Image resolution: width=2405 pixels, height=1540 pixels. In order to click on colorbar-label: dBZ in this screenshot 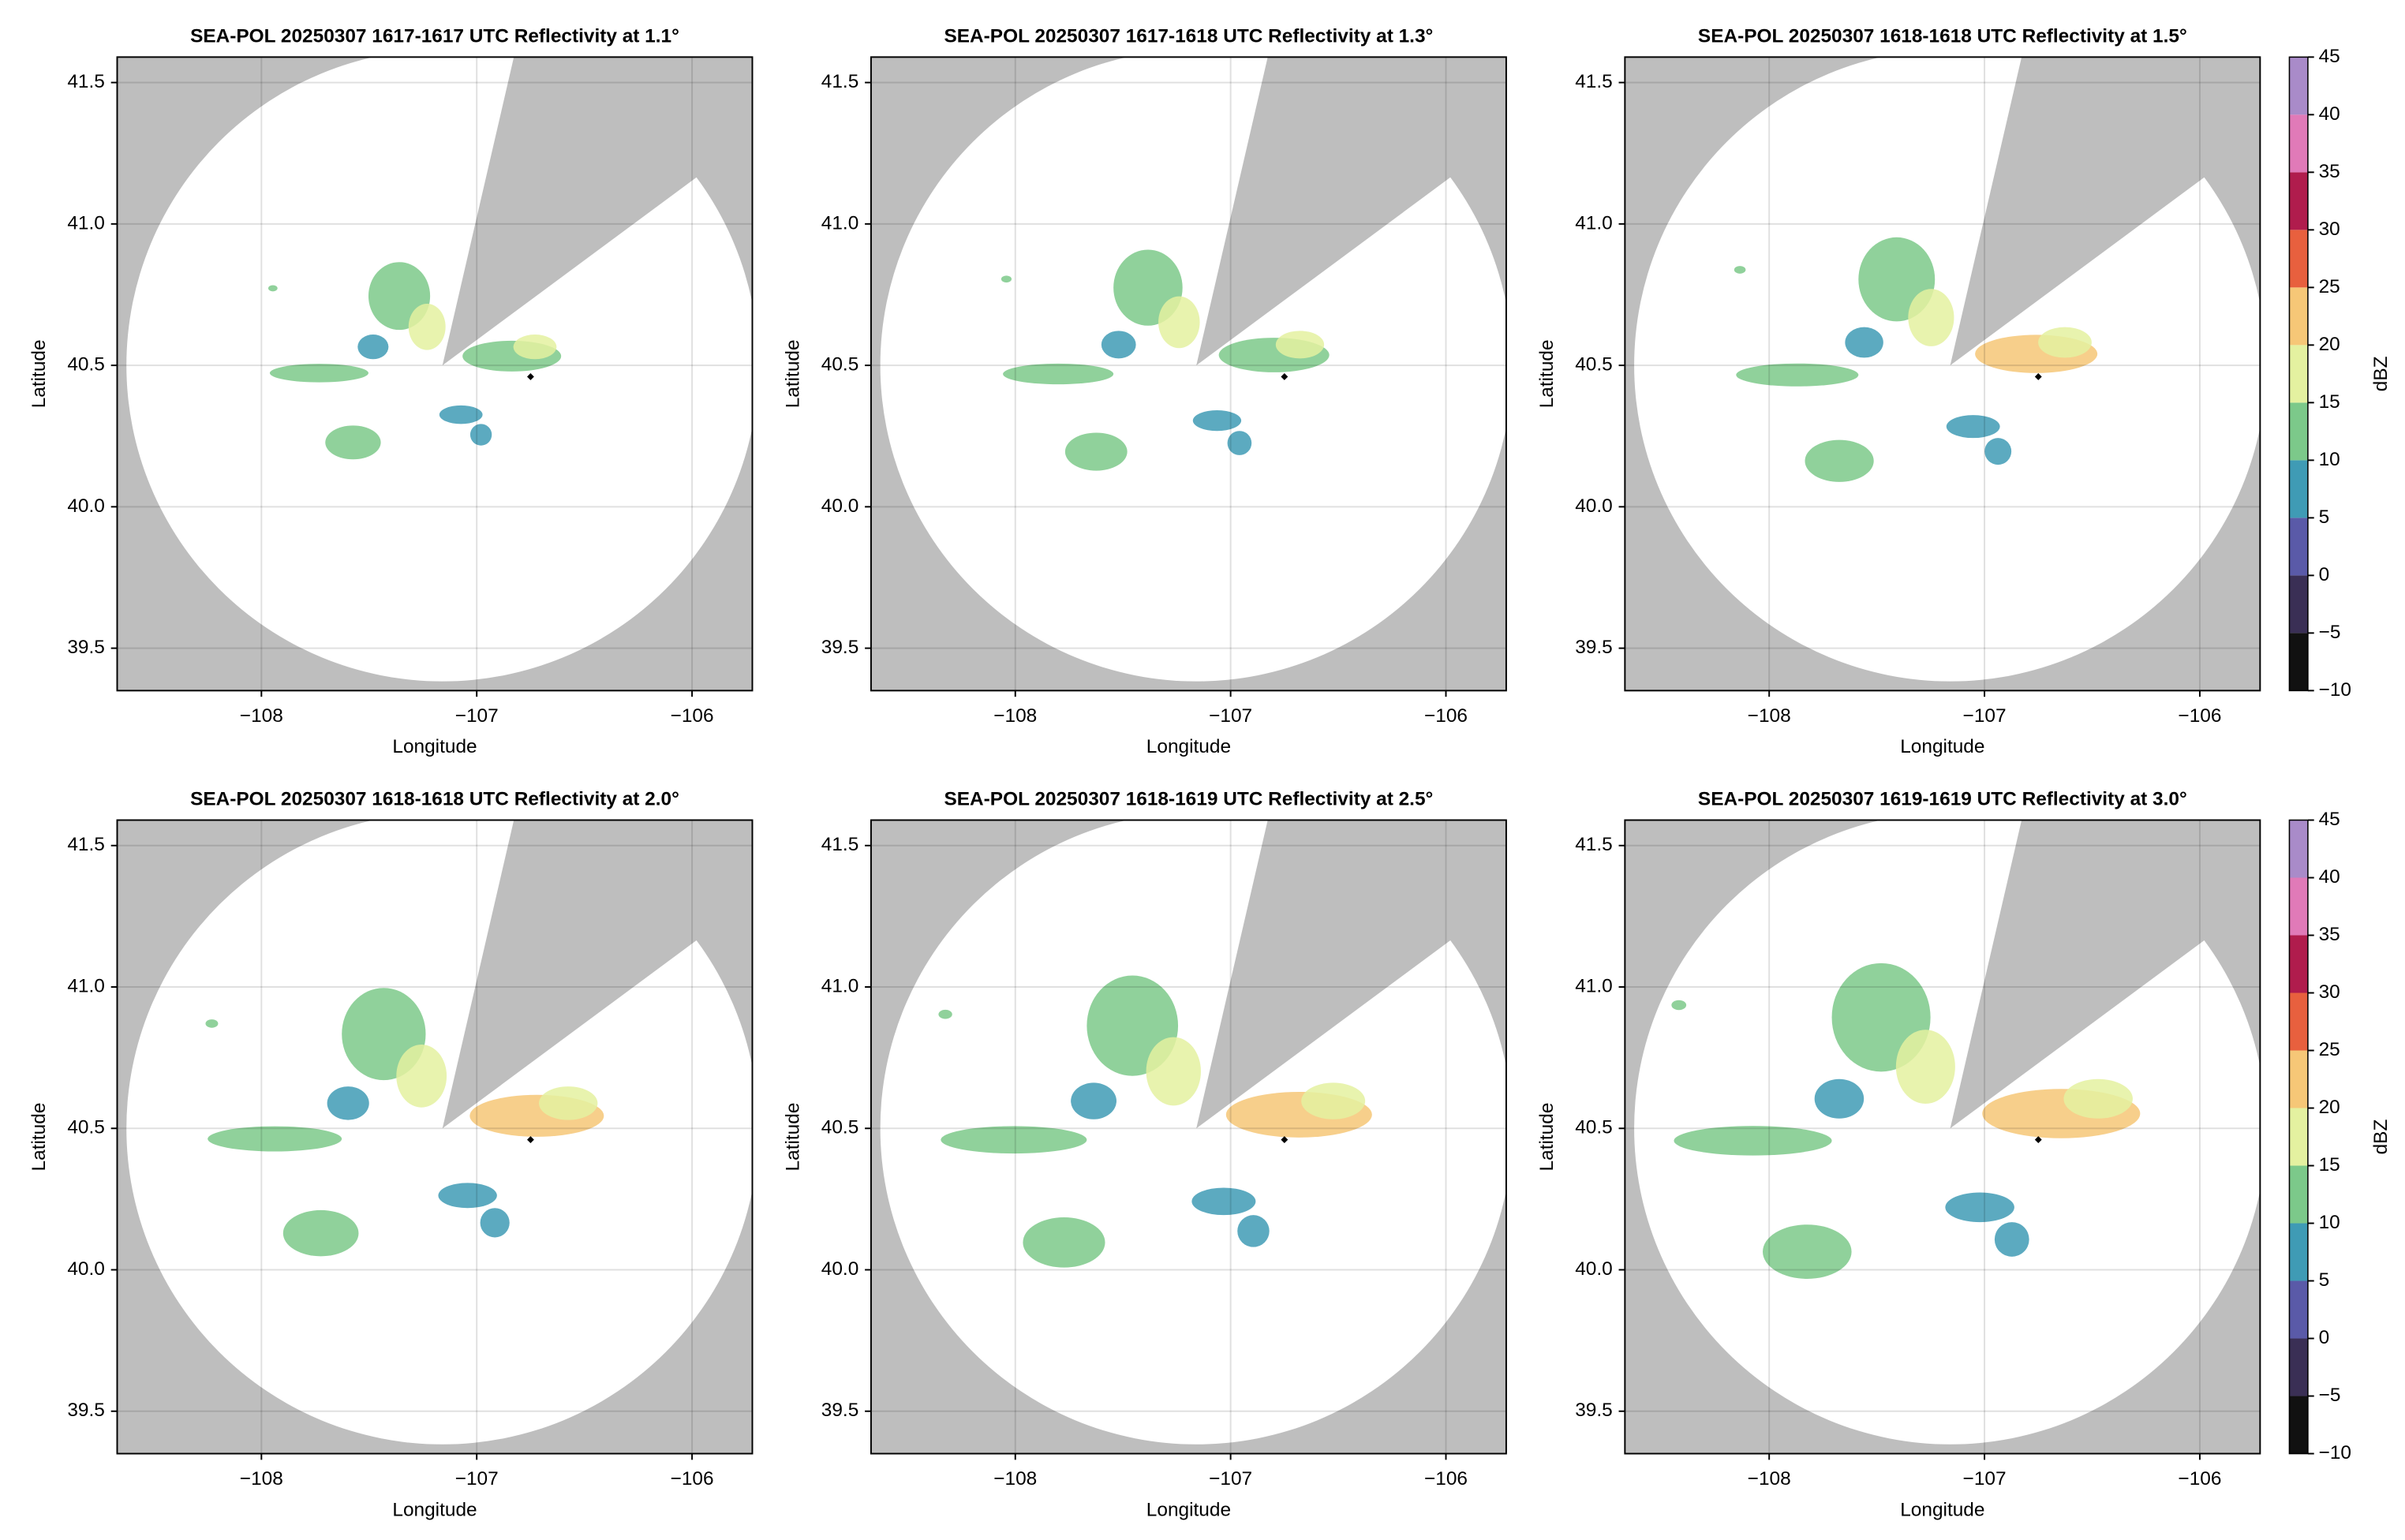, I will do `click(2381, 373)`.